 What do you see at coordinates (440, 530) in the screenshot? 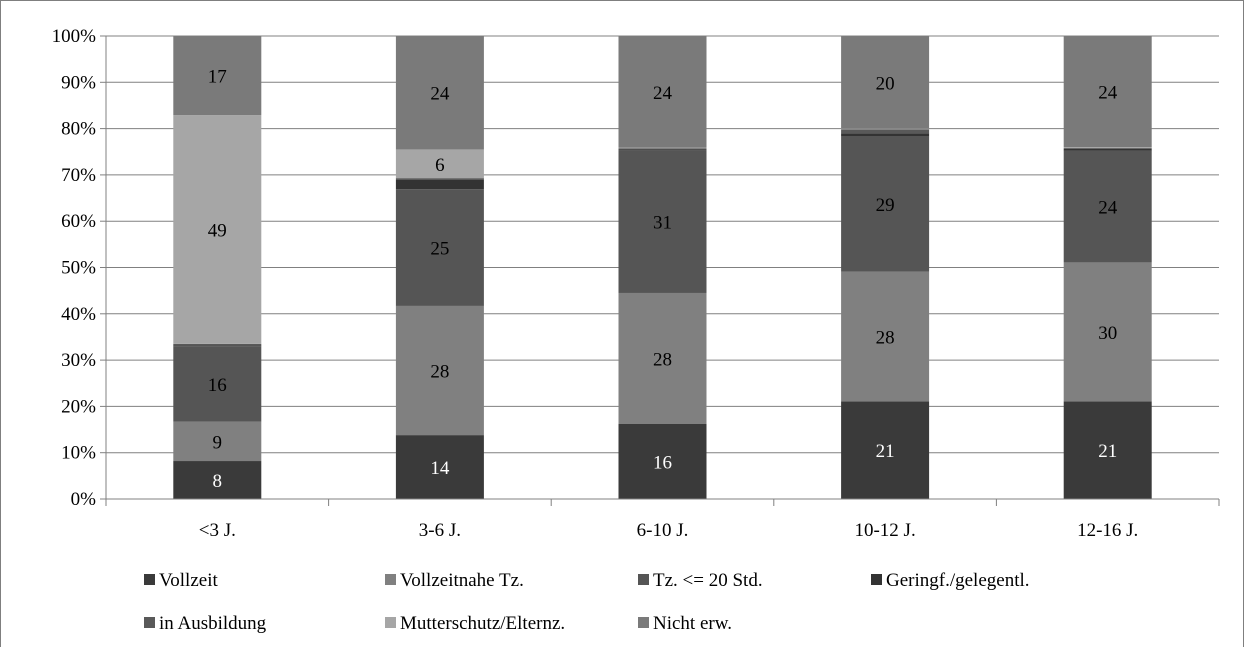
I see `x-tick-label: 3-6 J.` at bounding box center [440, 530].